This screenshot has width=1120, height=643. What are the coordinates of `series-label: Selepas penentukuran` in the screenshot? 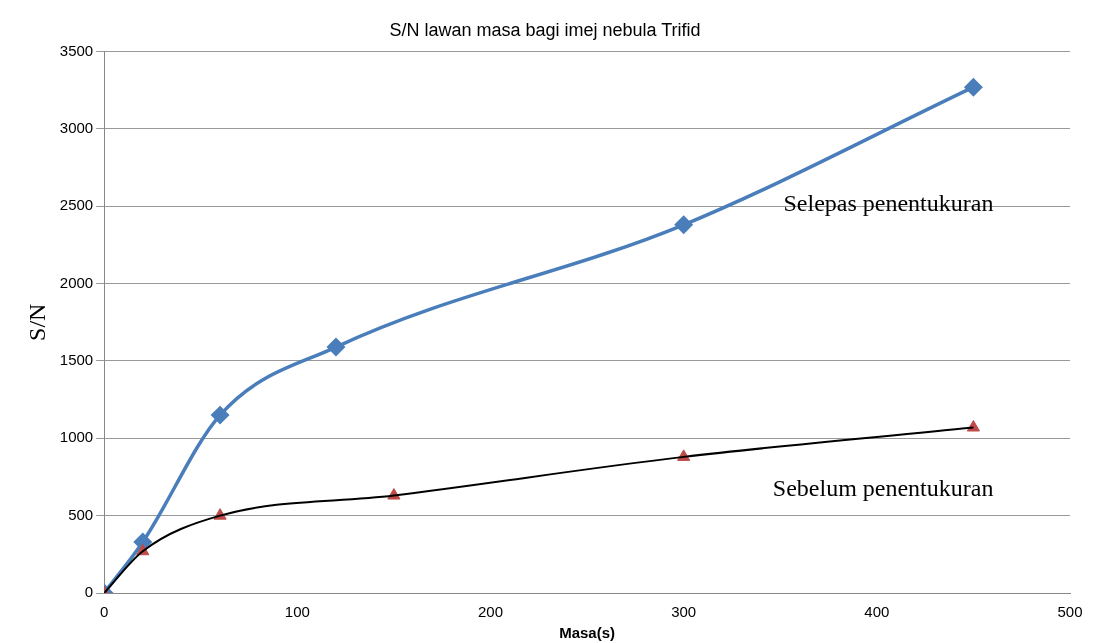 It's located at (888, 203).